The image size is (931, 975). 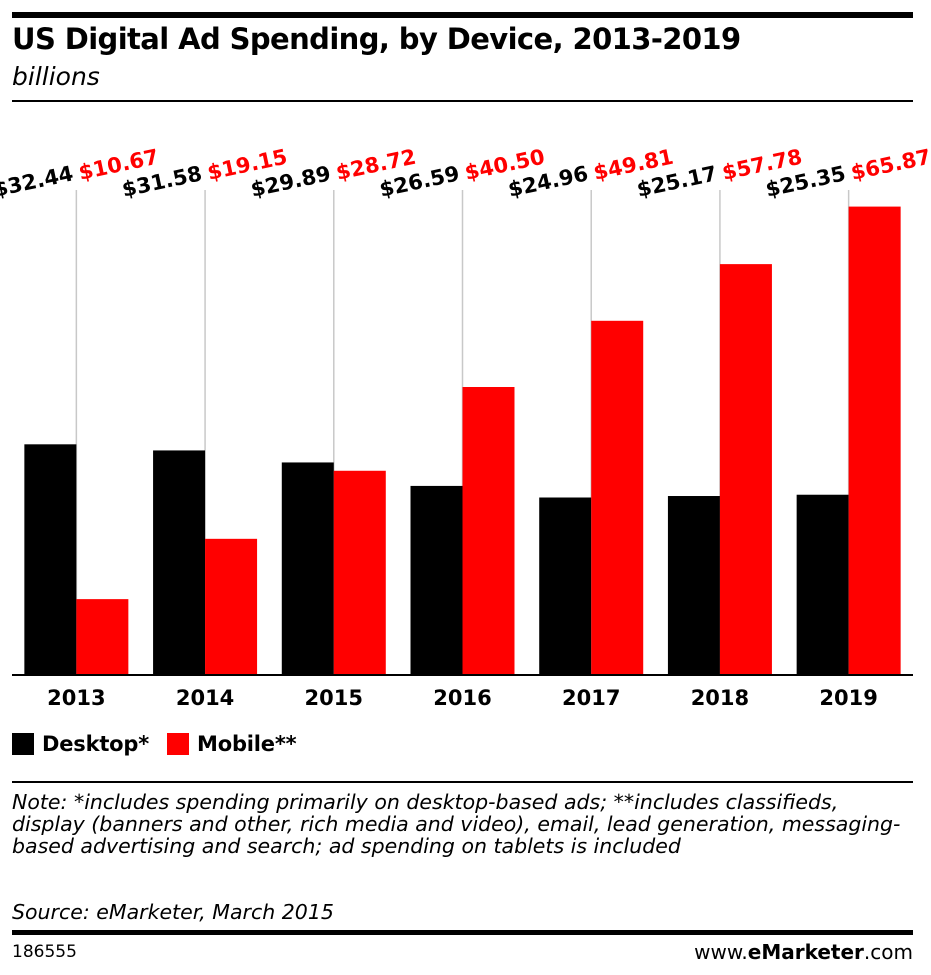 What do you see at coordinates (462, 932) in the screenshot?
I see `bottom-rule` at bounding box center [462, 932].